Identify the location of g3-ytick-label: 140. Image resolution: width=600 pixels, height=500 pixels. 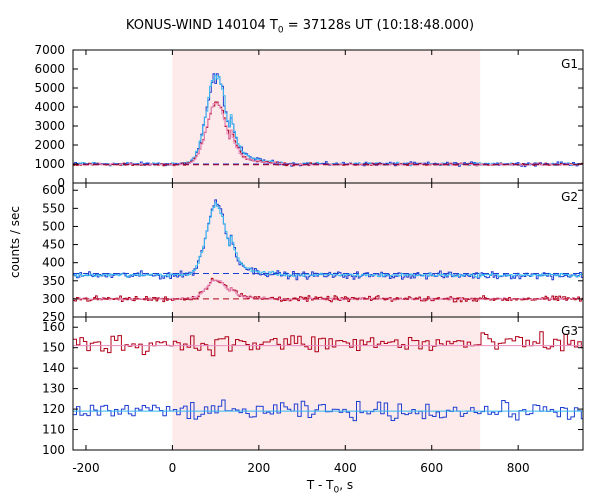
(53, 368).